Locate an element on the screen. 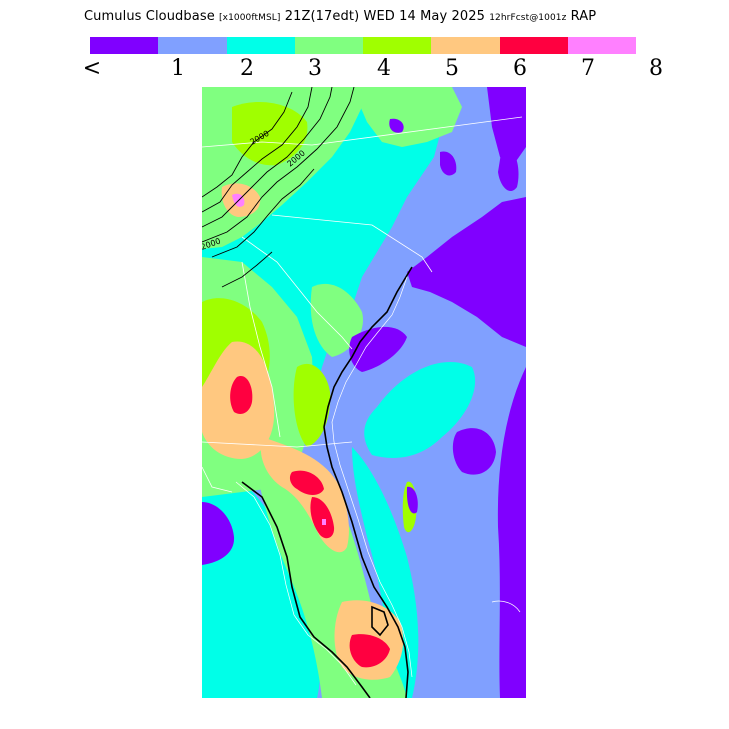 Image resolution: width=729 pixels, height=729 pixels. tick-label-6: 6 is located at coordinates (520, 68).